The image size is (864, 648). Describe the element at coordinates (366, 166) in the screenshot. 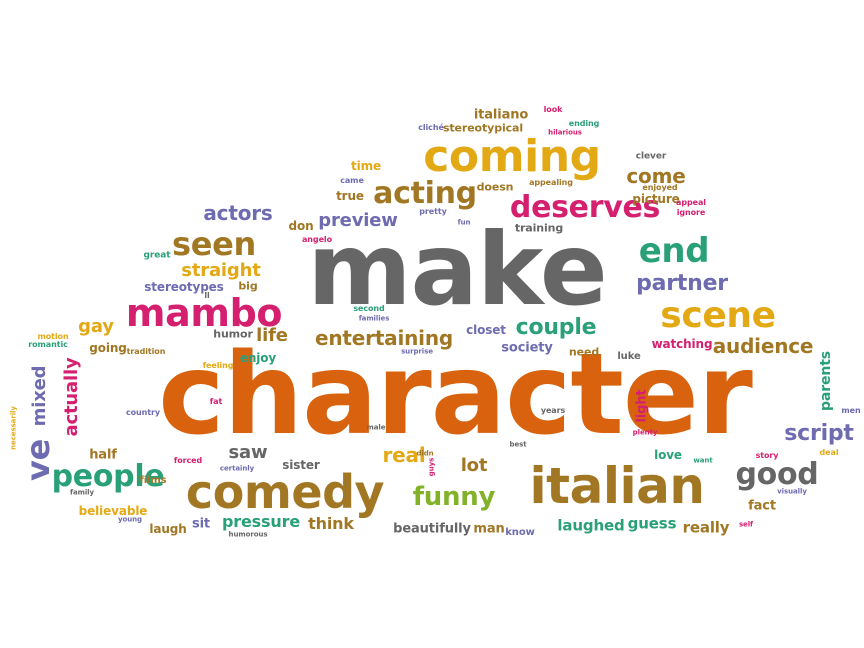

I see `word-time: time` at that location.